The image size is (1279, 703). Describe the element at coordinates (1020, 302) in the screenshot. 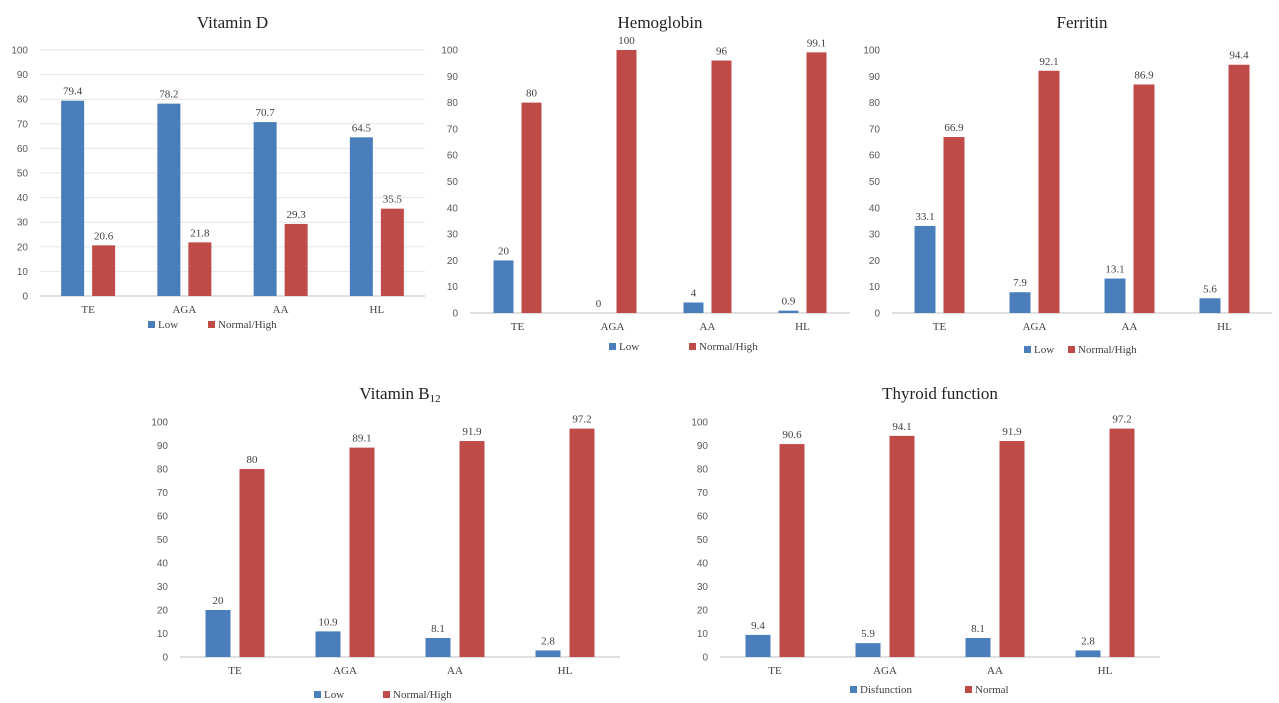

I see `bar-low-aga` at that location.